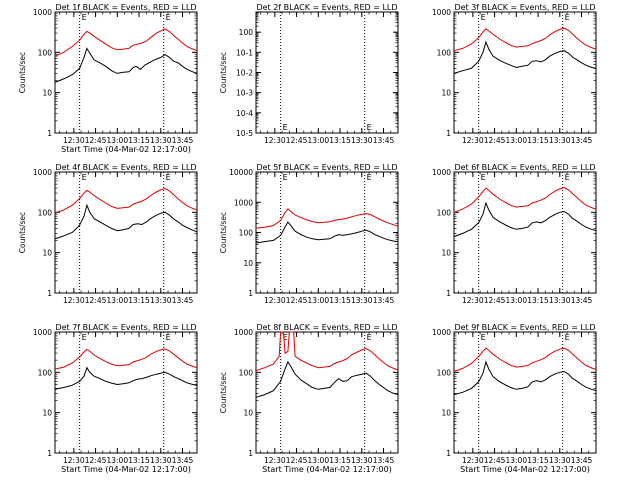 The height and width of the screenshot is (480, 640). I want to click on y-tick-label: 10000, so click(241, 172).